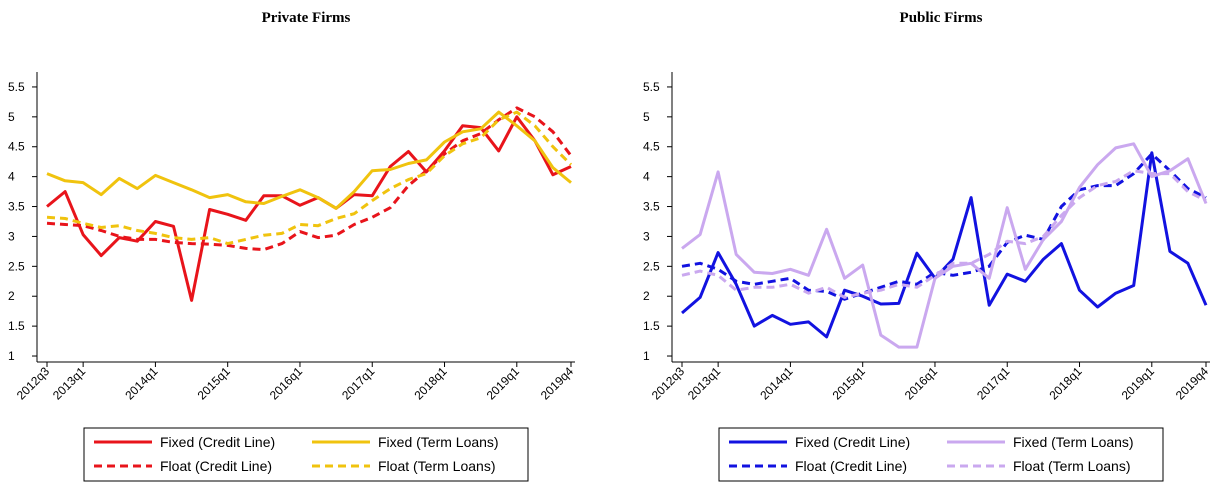 The height and width of the screenshot is (483, 1219). Describe the element at coordinates (941, 18) in the screenshot. I see `chart-title: Public Firms` at that location.